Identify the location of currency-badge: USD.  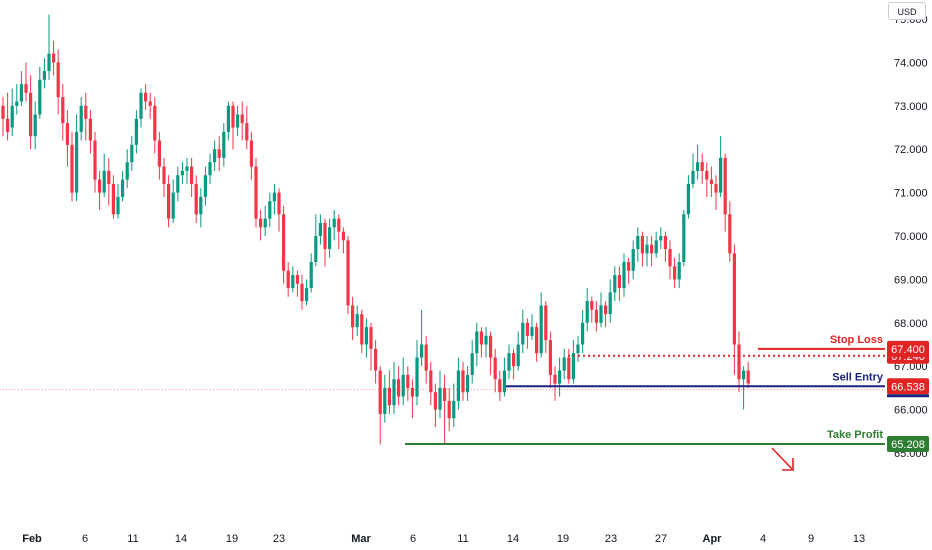
(907, 11).